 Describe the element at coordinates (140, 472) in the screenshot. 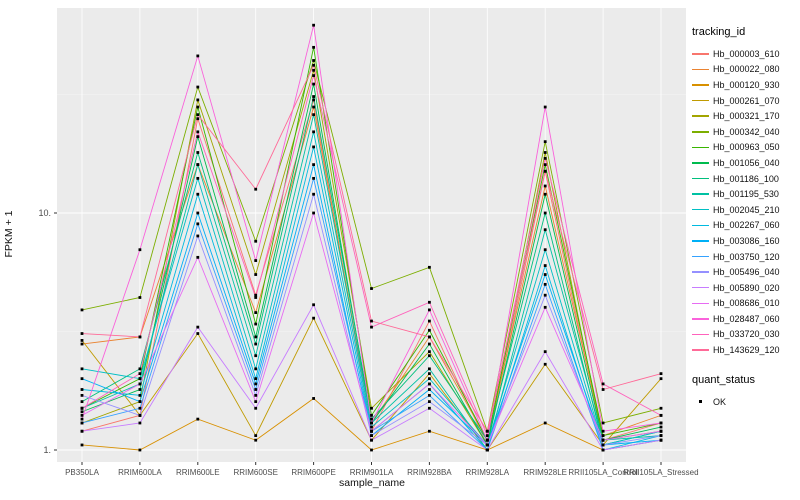

I see `x-tick-label-RRIM600LA: RRIM600LA` at that location.